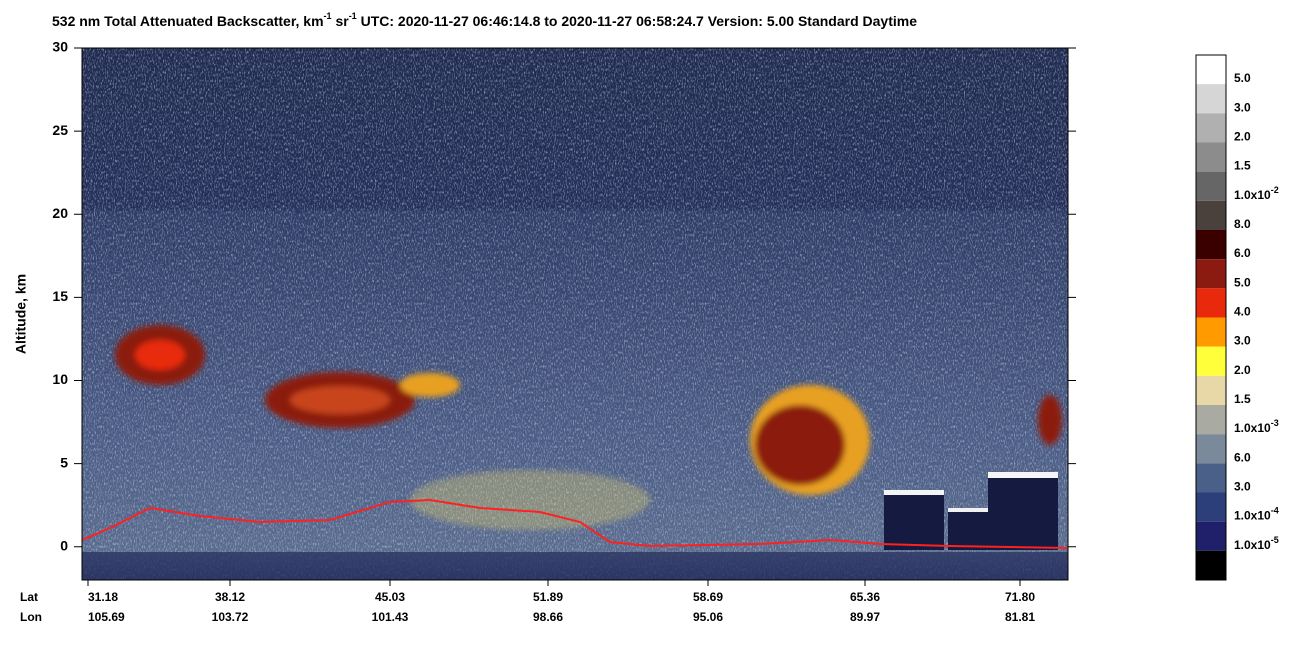  I want to click on lat-label: 51.89, so click(548, 597).